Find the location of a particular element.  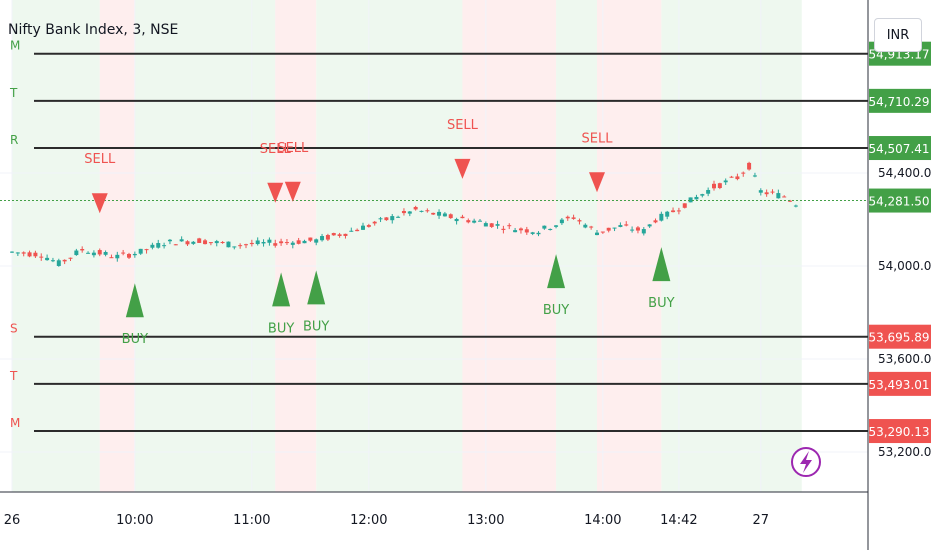

lightning-bolt is located at coordinates (806, 462).